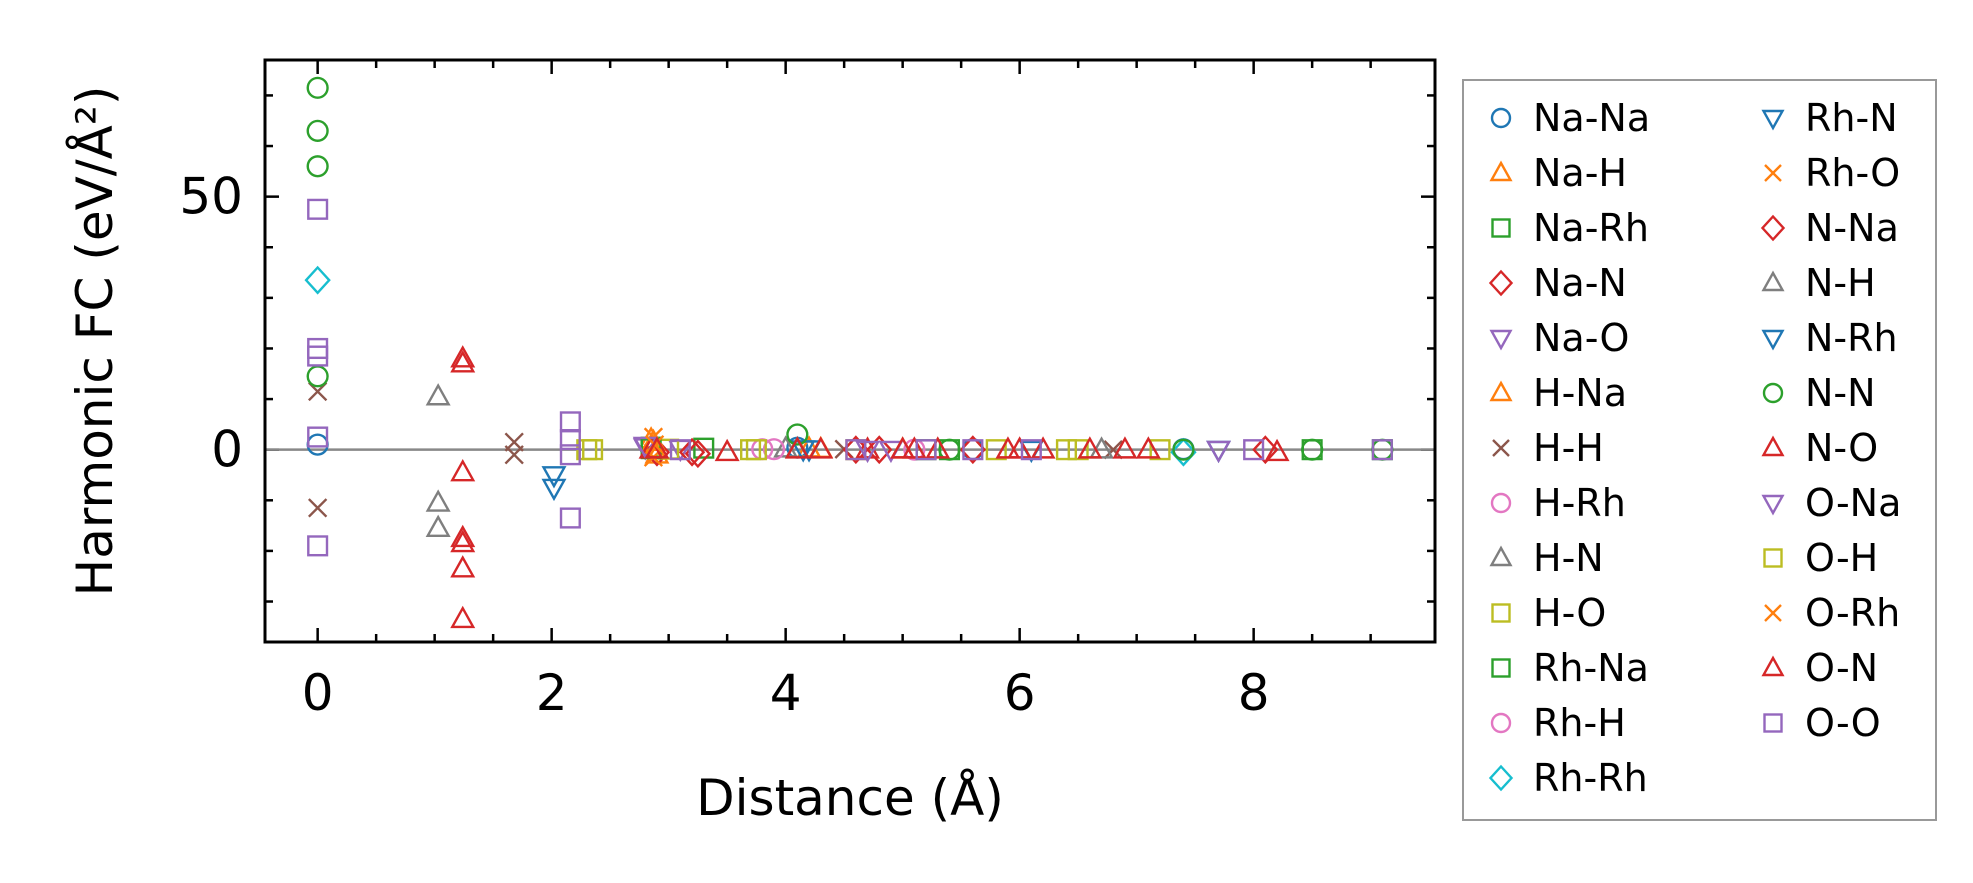 This screenshot has width=1973, height=883. Describe the element at coordinates (1852, 613) in the screenshot. I see `legend-label: O-Rh` at that location.